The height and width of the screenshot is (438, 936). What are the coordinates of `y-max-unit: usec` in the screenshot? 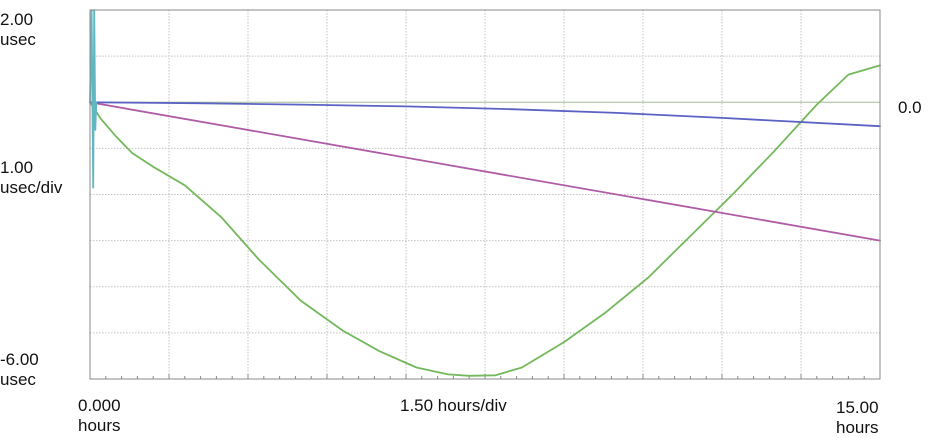 It's located at (18, 39).